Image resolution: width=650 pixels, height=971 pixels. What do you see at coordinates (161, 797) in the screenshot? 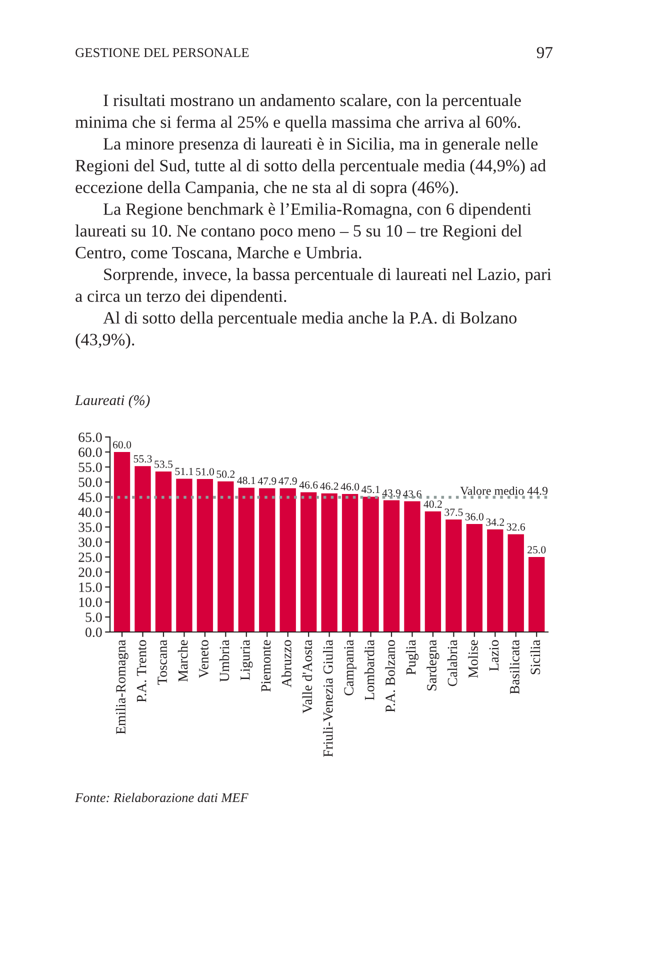
I see `source-note: Fonte: Rielaborazione dati MEF` at bounding box center [161, 797].